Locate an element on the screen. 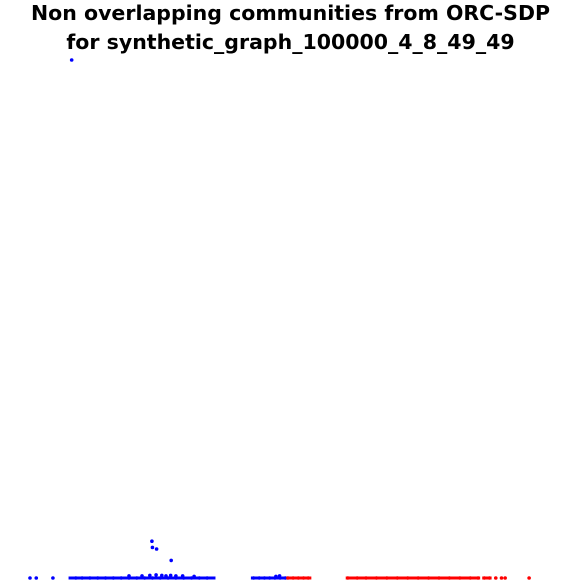 This screenshot has height=584, width=581. chart-title-line-2: for synthetic_graph_100000_4_8_49_49 is located at coordinates (290, 42).